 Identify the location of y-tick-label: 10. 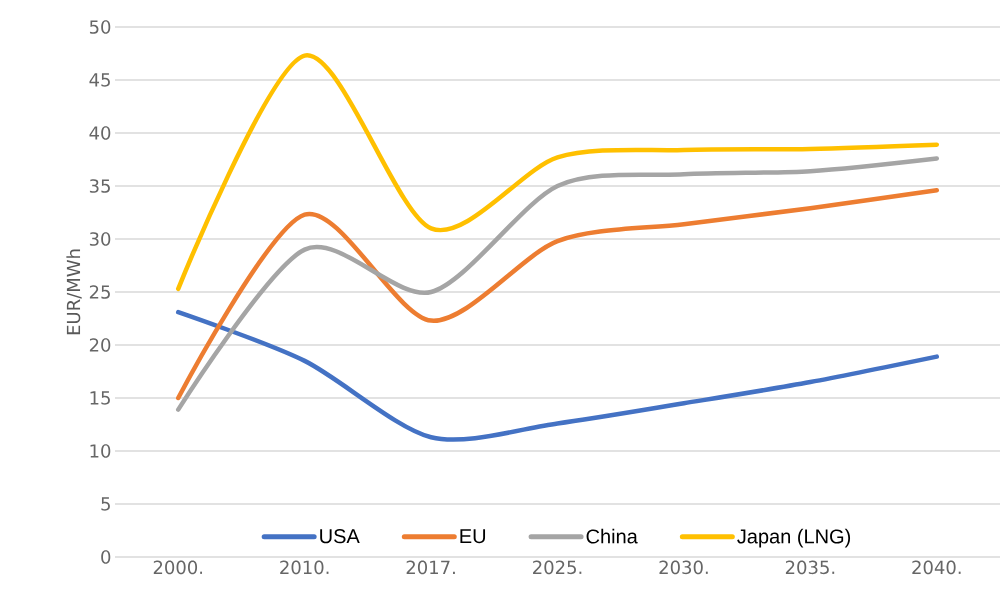
(100, 451).